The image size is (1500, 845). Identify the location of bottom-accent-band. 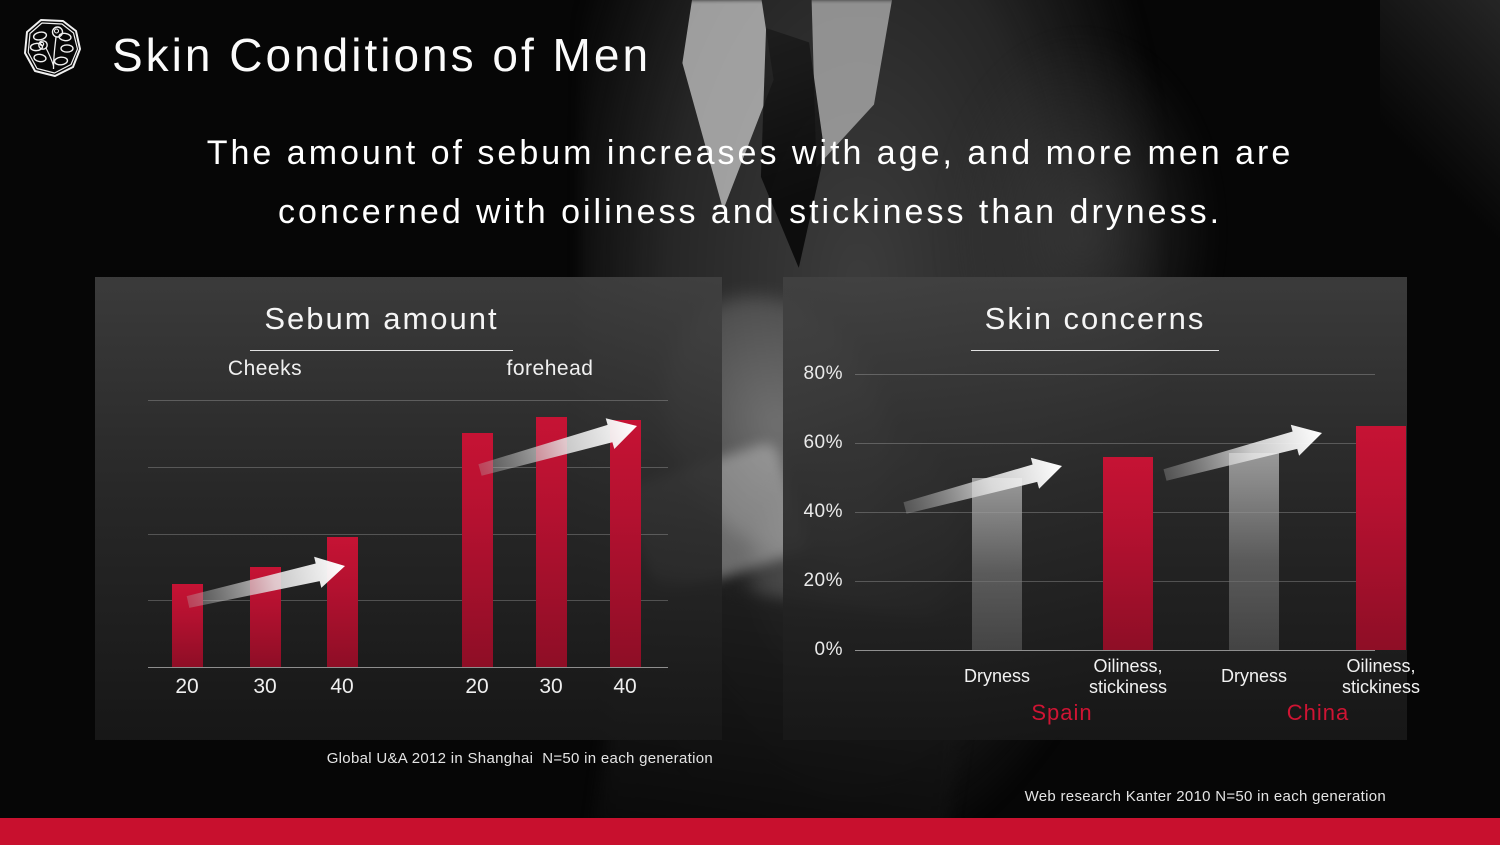
(750, 831).